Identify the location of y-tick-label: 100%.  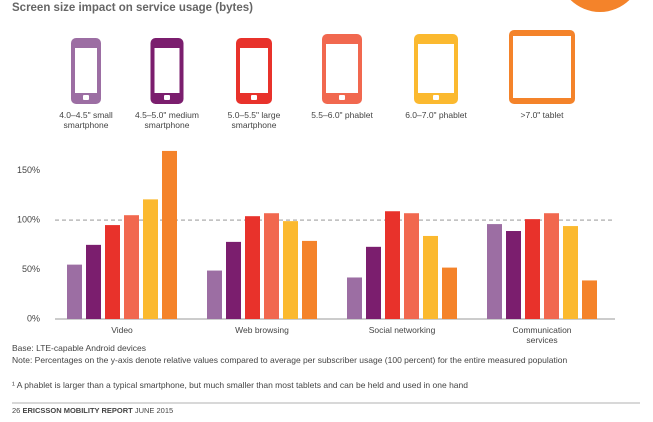
(28, 220).